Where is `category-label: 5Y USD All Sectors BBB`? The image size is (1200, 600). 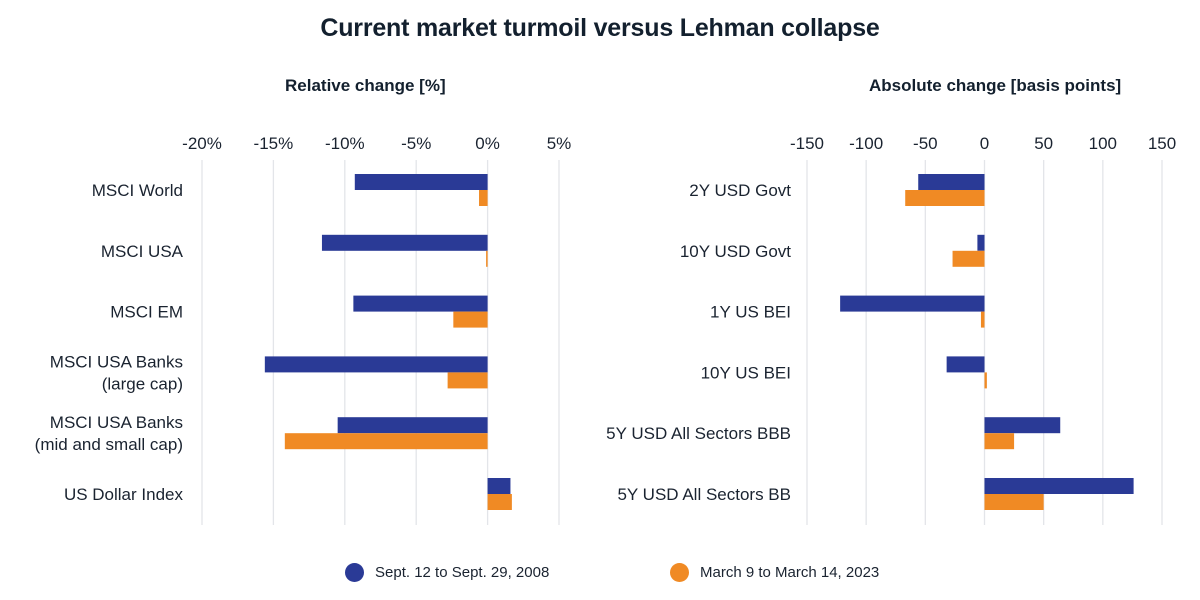 category-label: 5Y USD All Sectors BBB is located at coordinates (698, 433).